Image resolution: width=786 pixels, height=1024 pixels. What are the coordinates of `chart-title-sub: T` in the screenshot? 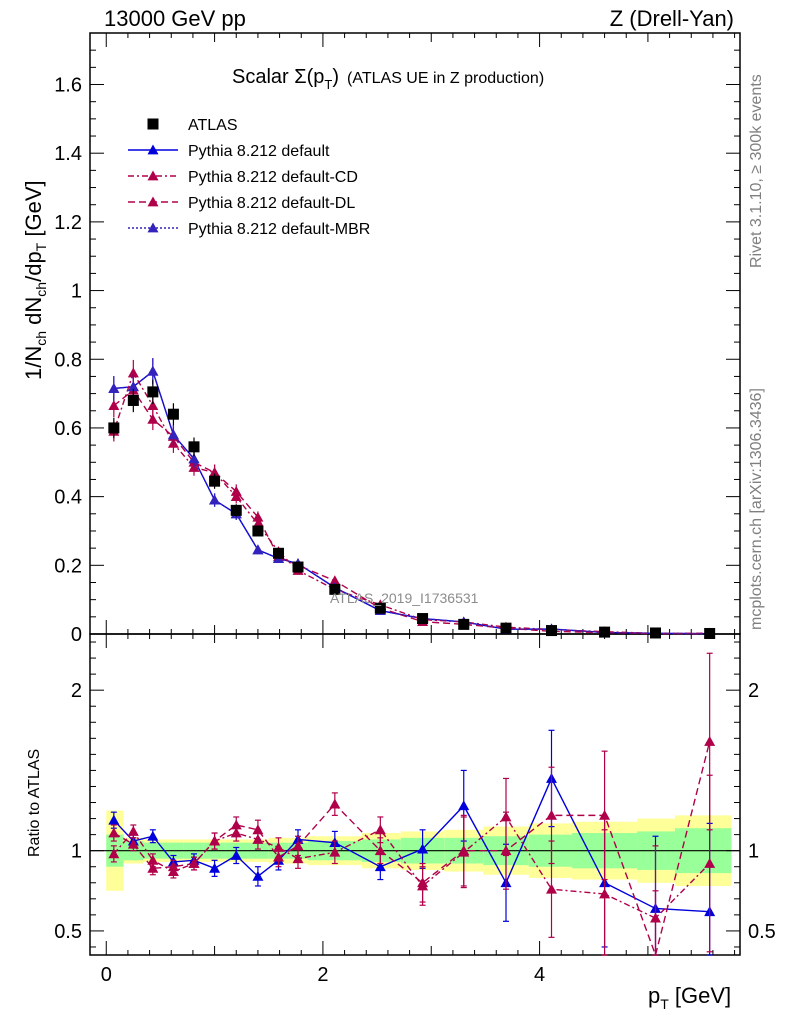 It's located at (328, 84).